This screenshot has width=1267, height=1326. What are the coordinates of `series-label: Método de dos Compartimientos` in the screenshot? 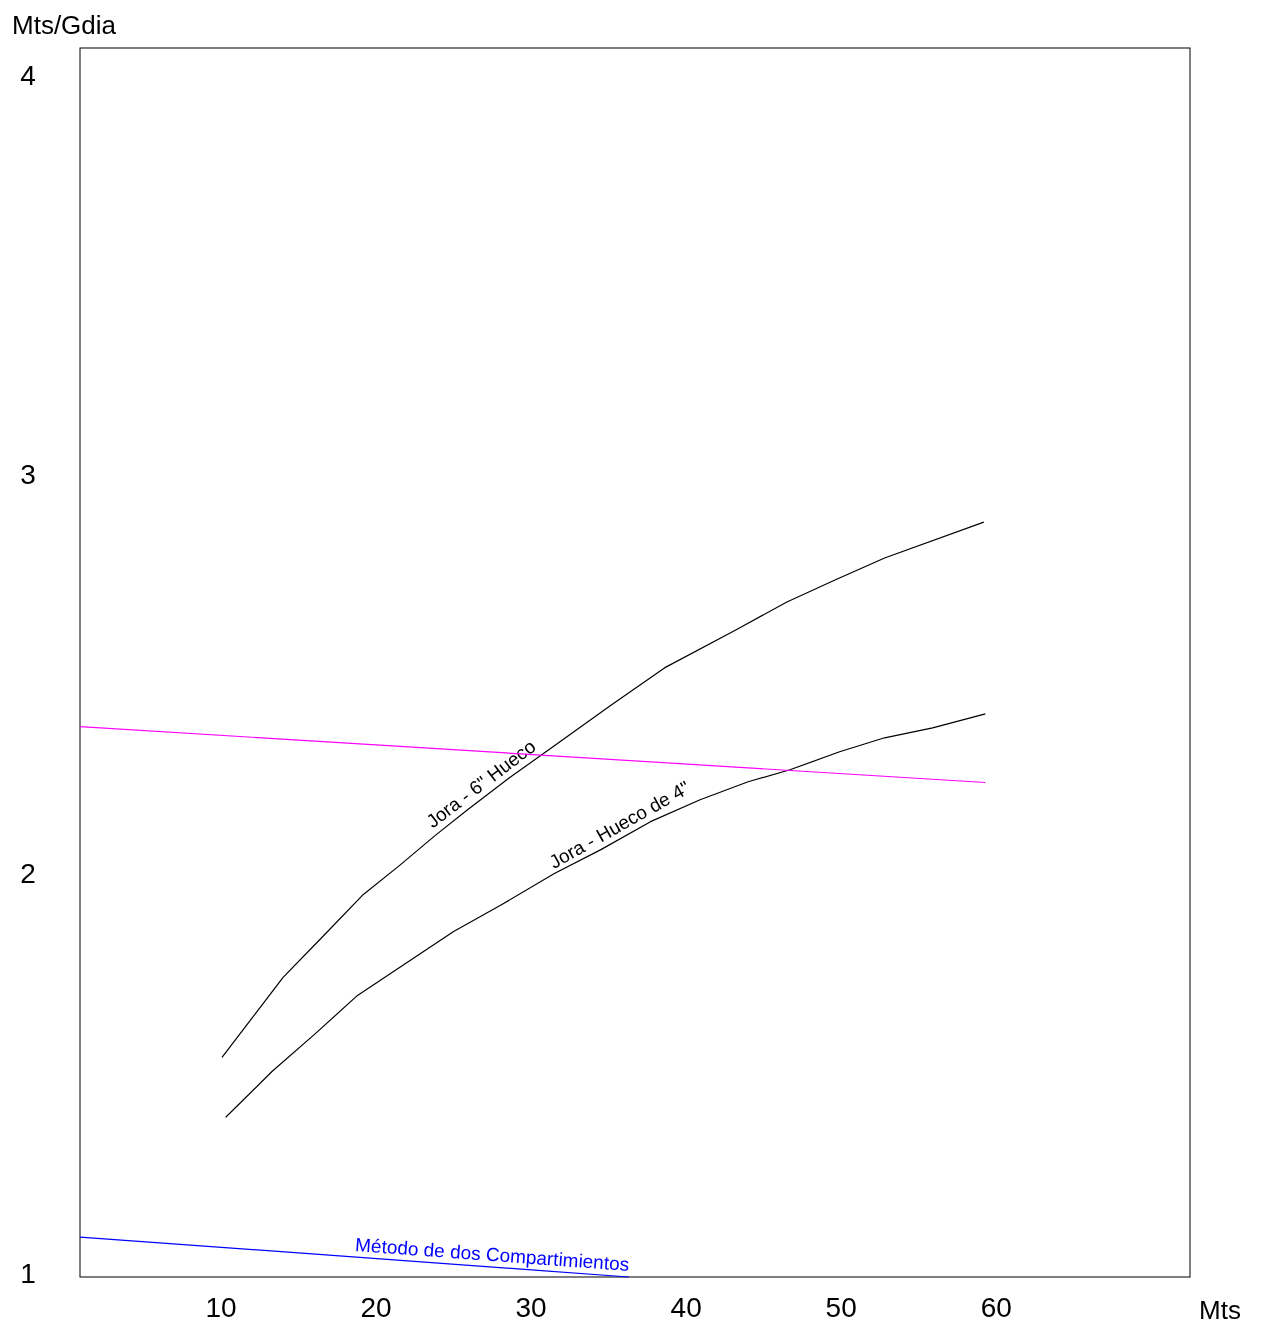 It's located at (492, 1254).